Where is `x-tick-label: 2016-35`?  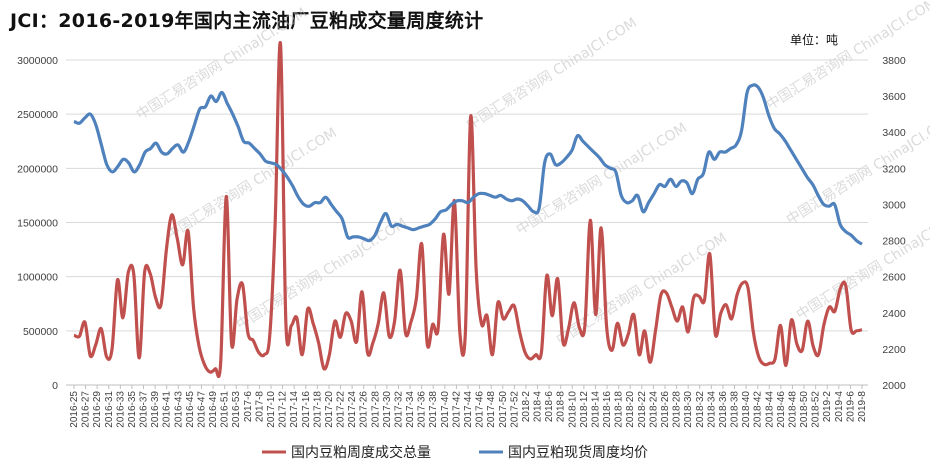 x-tick-label: 2016-35 is located at coordinates (132, 409).